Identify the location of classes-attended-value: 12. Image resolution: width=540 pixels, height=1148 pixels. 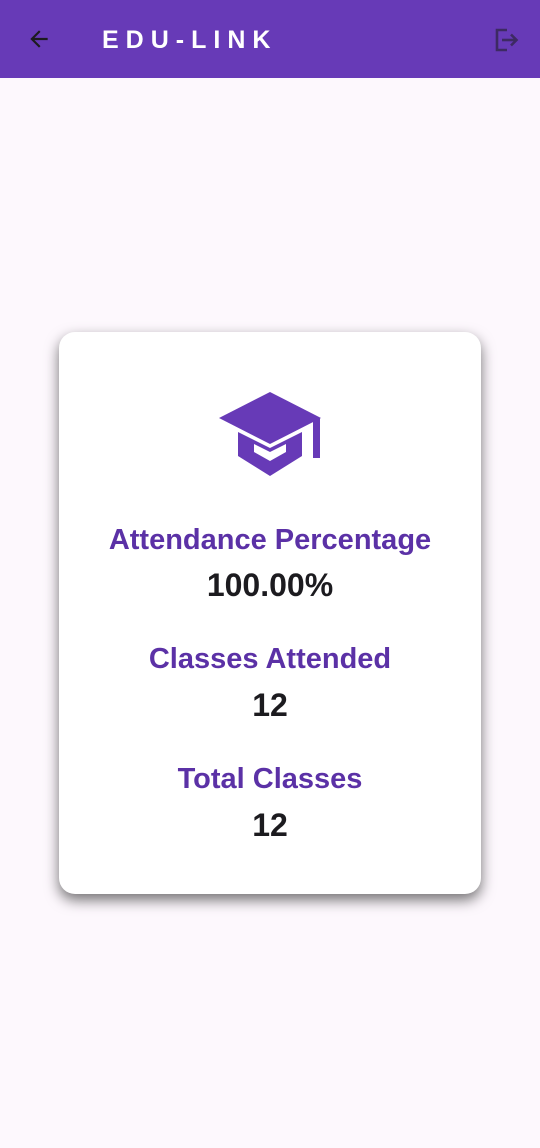
(270, 705).